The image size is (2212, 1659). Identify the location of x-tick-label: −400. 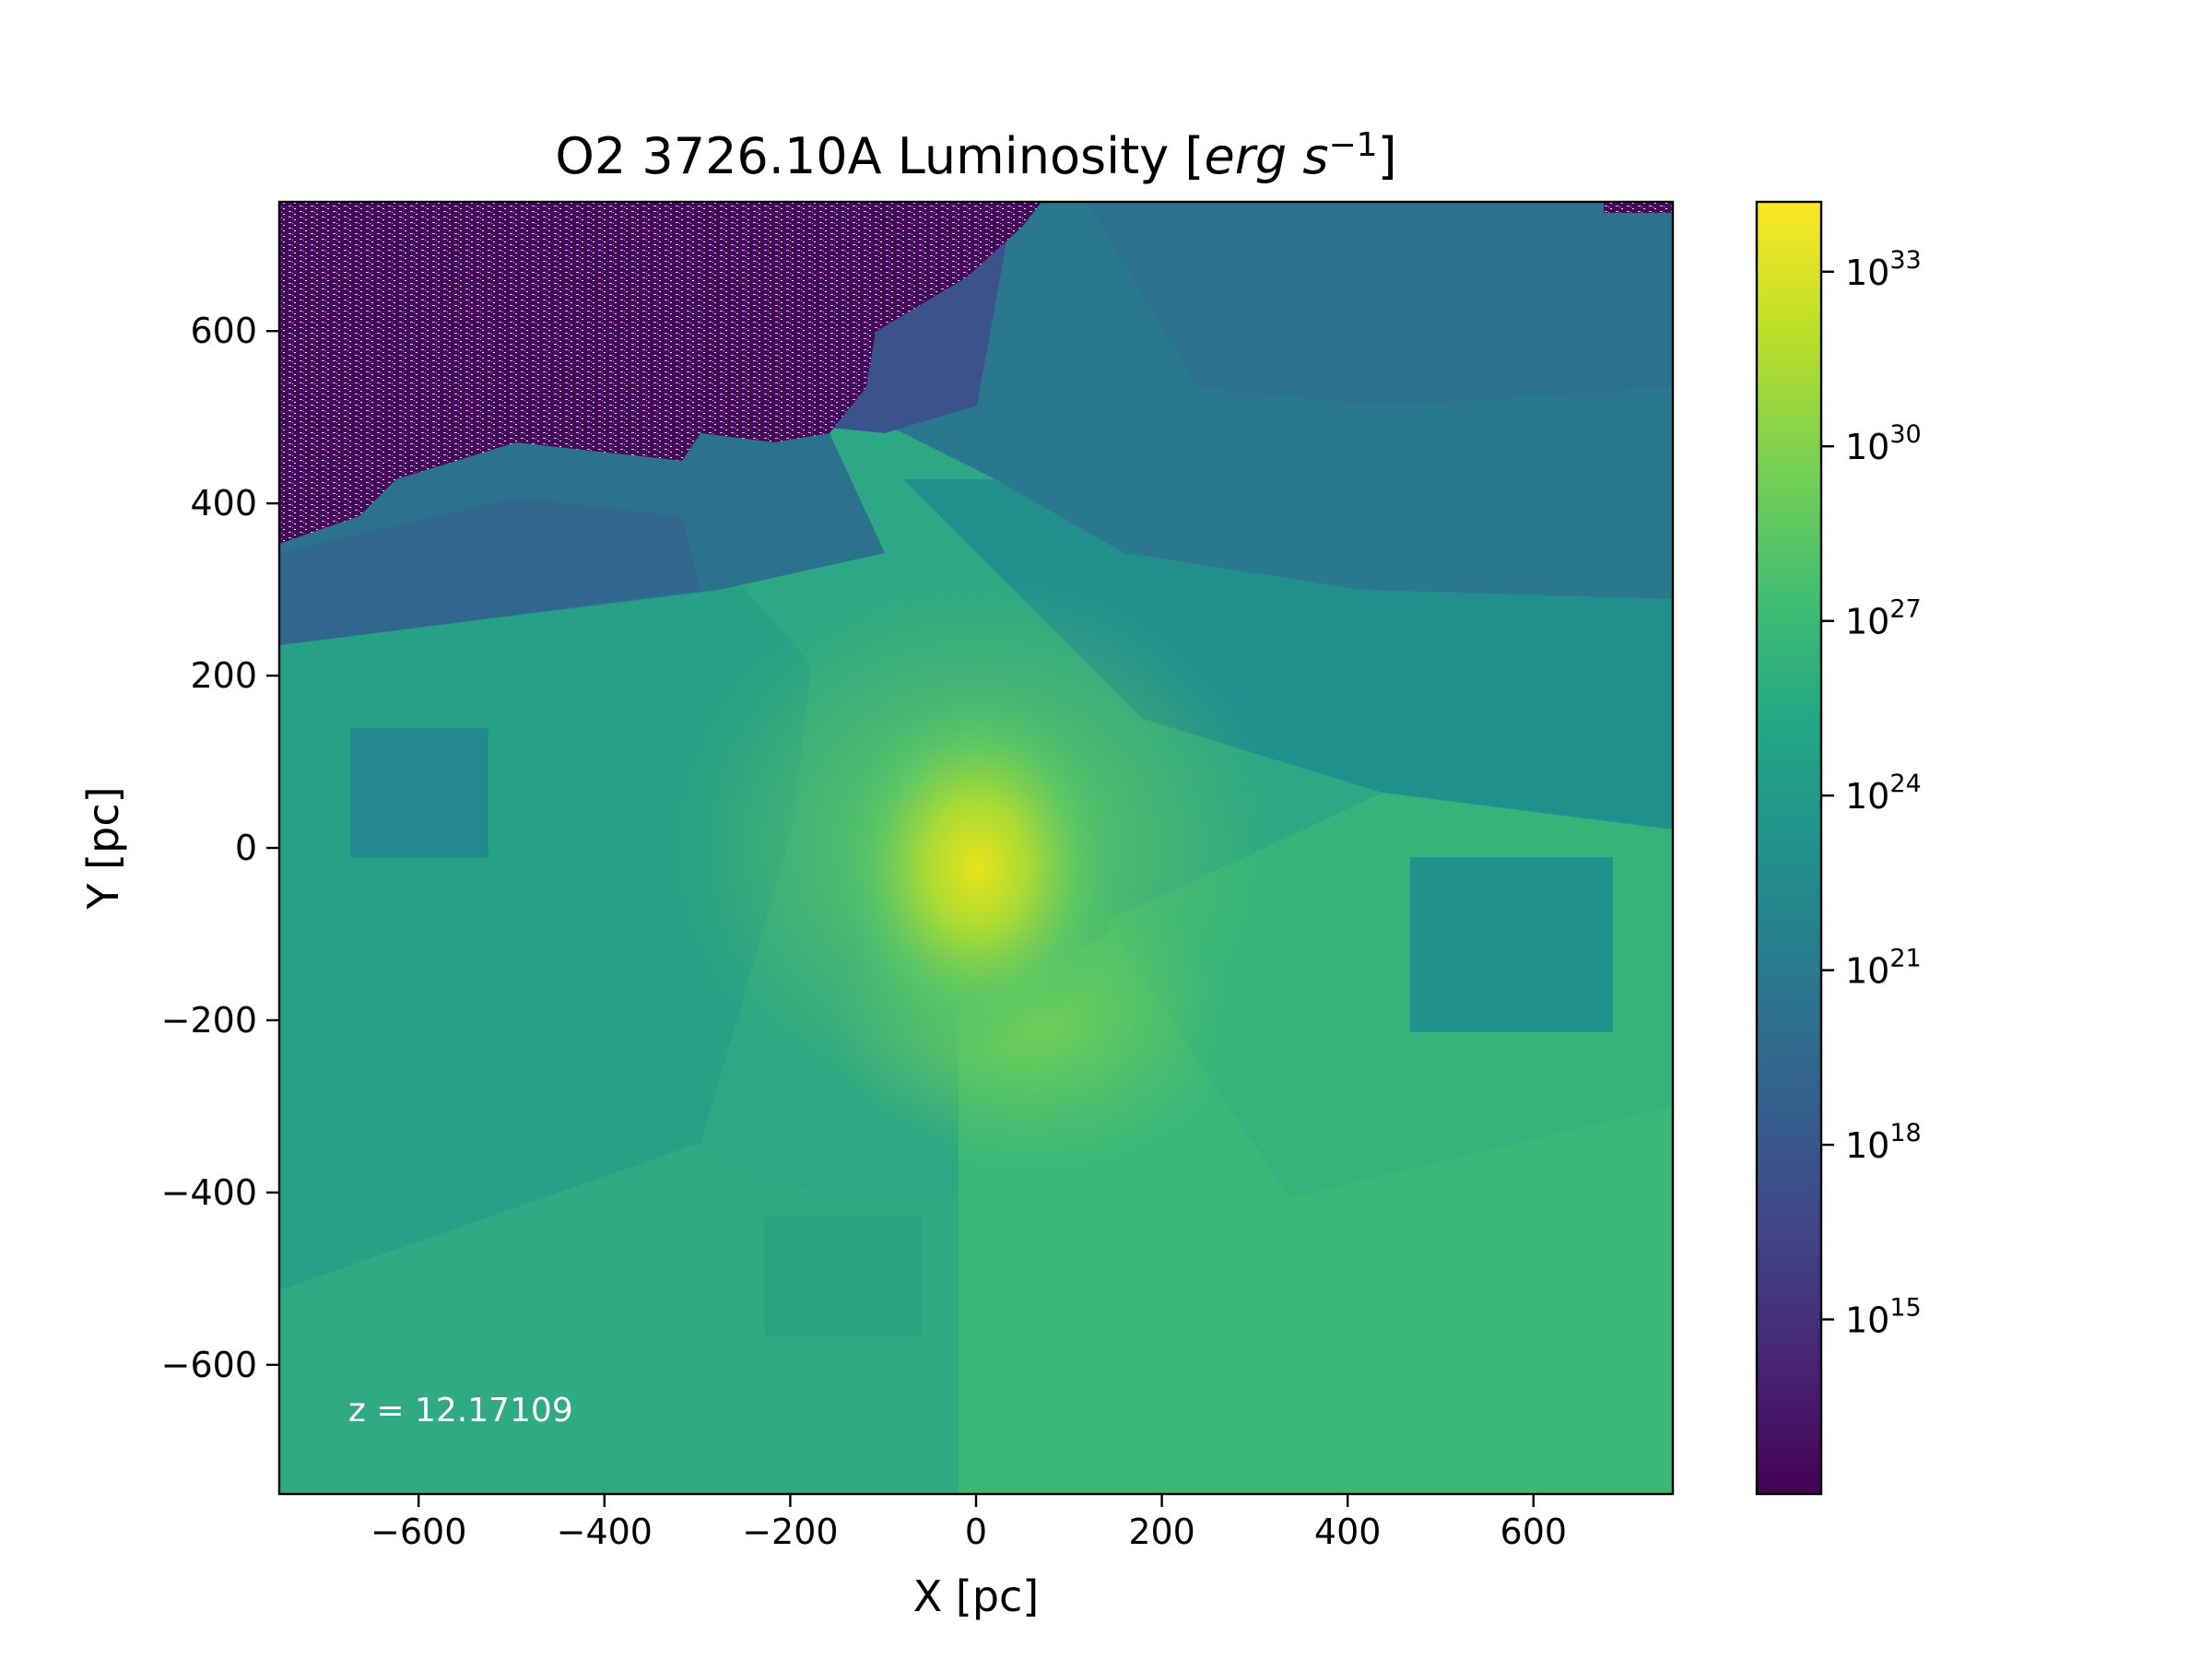
(605, 1532).